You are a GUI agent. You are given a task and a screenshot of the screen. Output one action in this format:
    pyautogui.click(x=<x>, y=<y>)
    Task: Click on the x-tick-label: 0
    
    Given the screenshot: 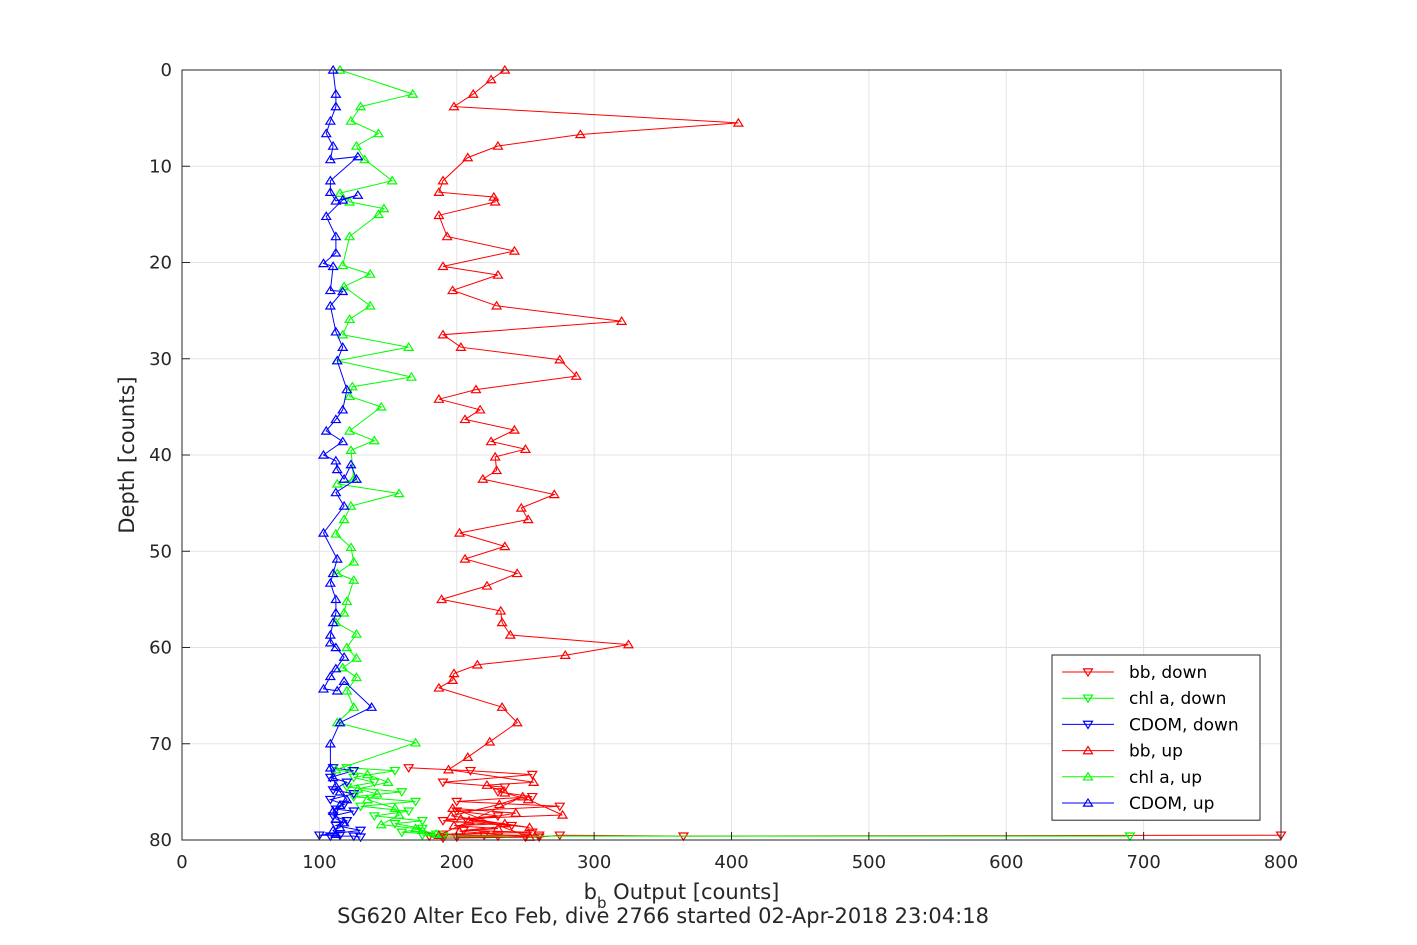 What is the action you would take?
    pyautogui.click(x=181, y=862)
    